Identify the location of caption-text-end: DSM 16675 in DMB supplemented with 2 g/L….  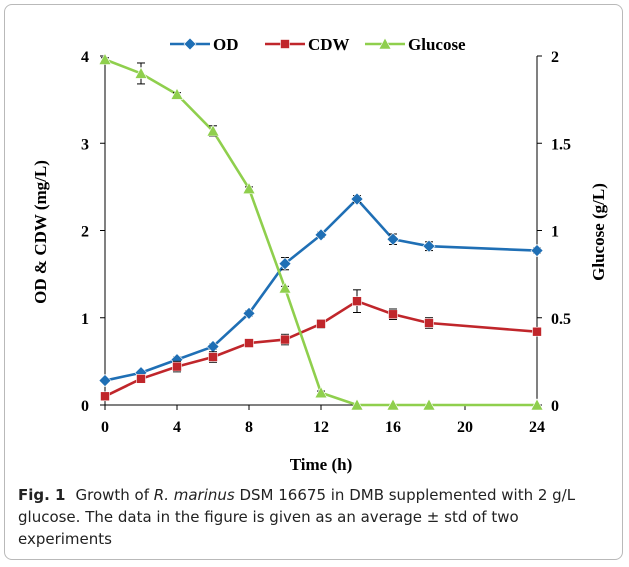
(297, 517).